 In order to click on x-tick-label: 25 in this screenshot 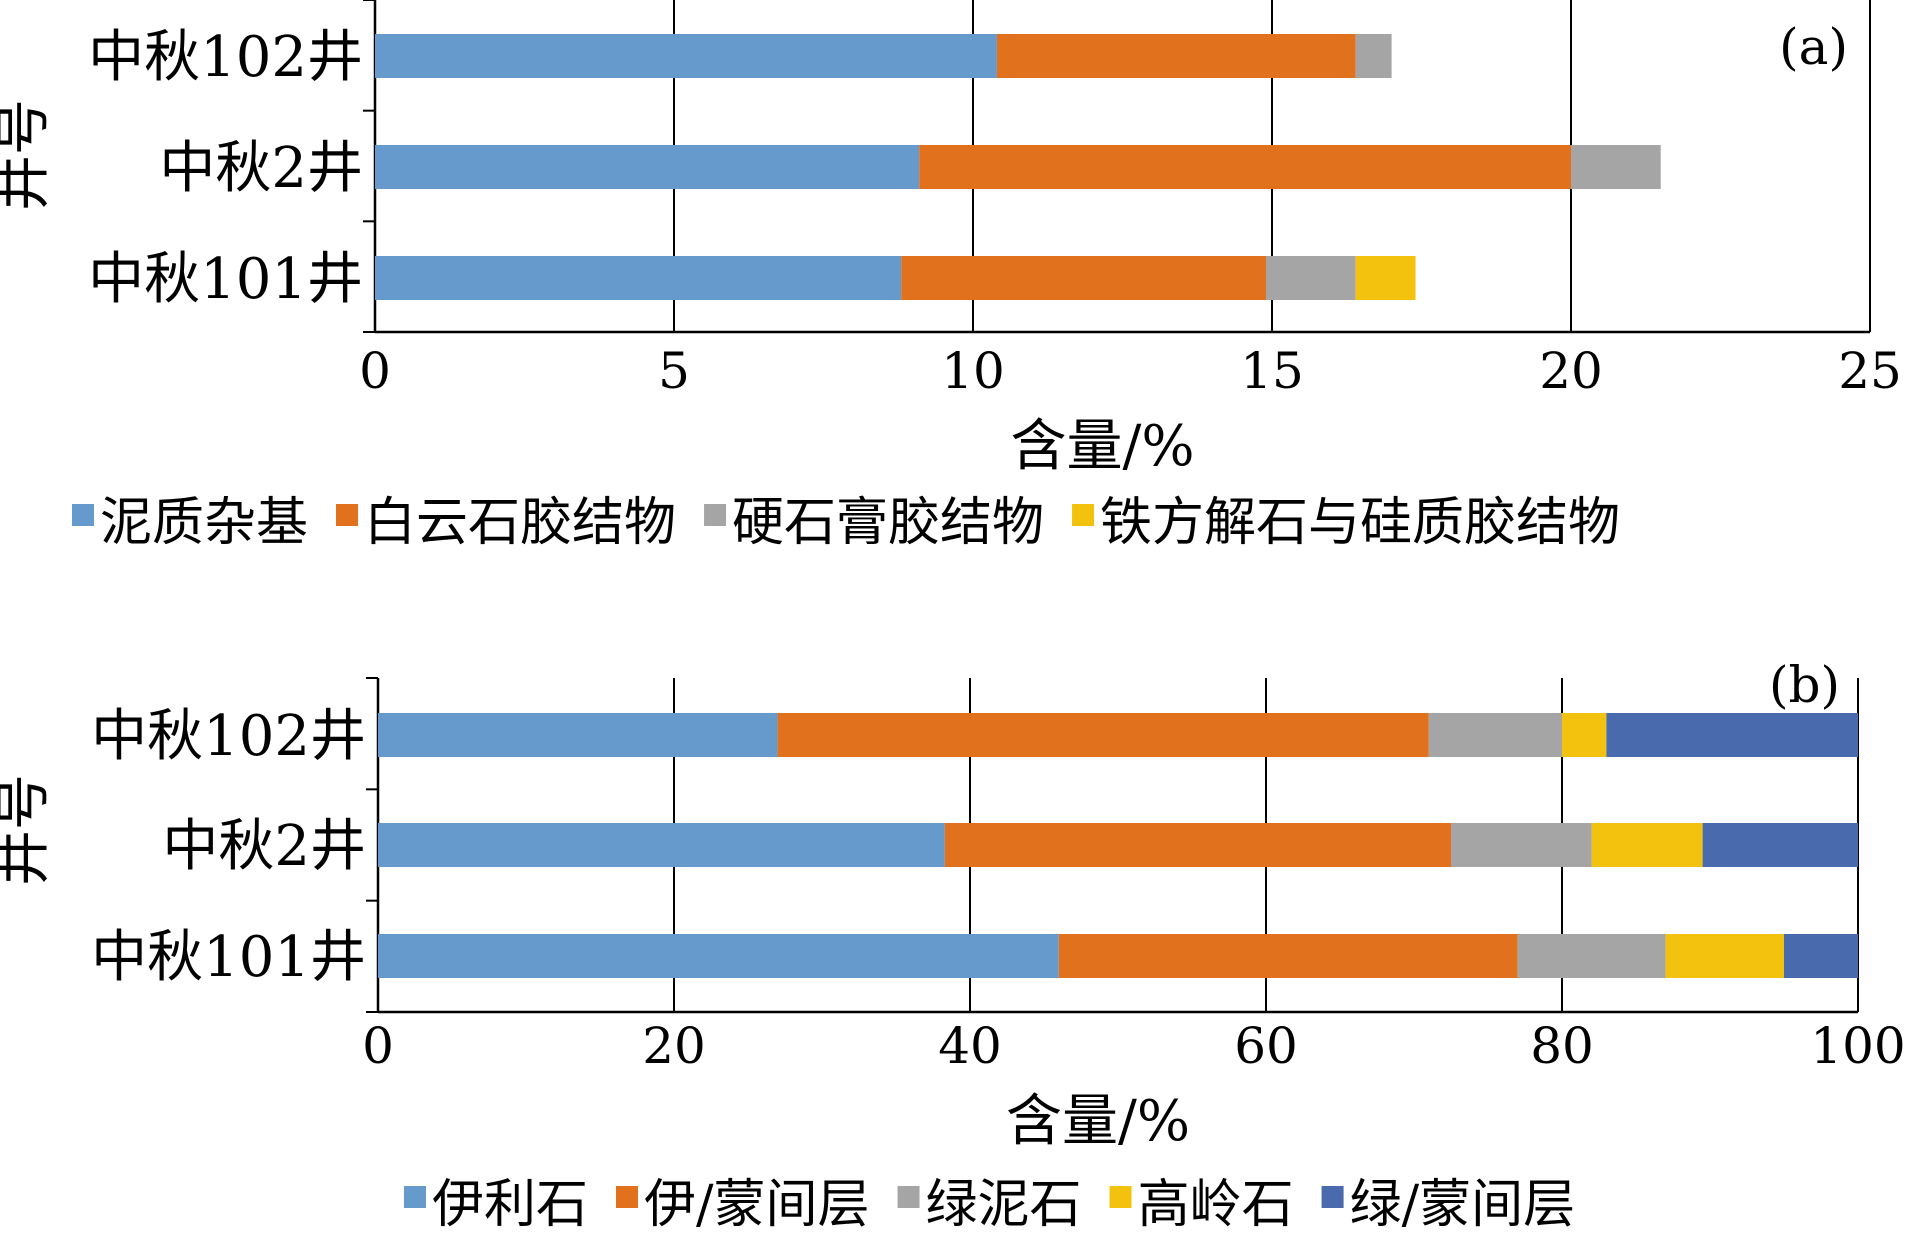, I will do `click(1870, 371)`.